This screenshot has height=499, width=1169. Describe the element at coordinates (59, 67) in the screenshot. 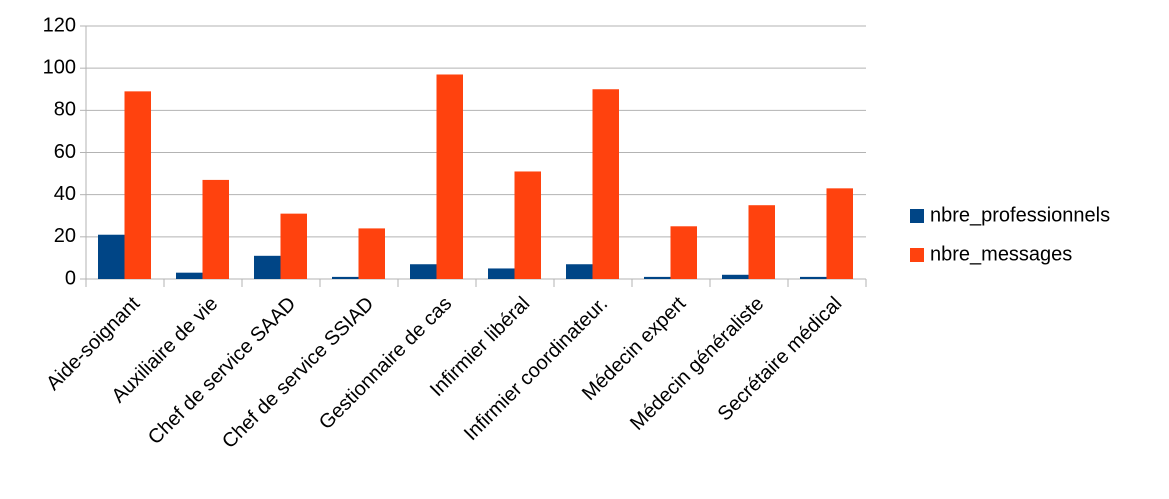

I see `y-tick-label: 100` at that location.